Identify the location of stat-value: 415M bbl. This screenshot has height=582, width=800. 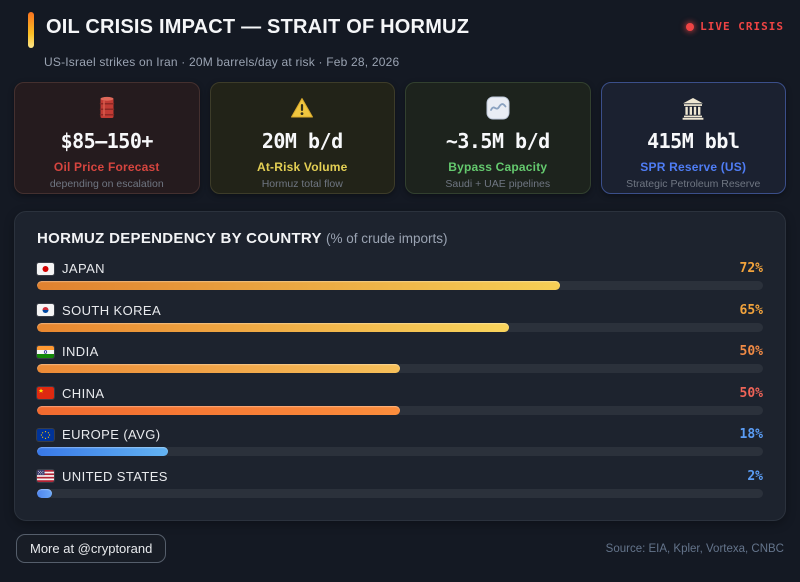
(693, 141).